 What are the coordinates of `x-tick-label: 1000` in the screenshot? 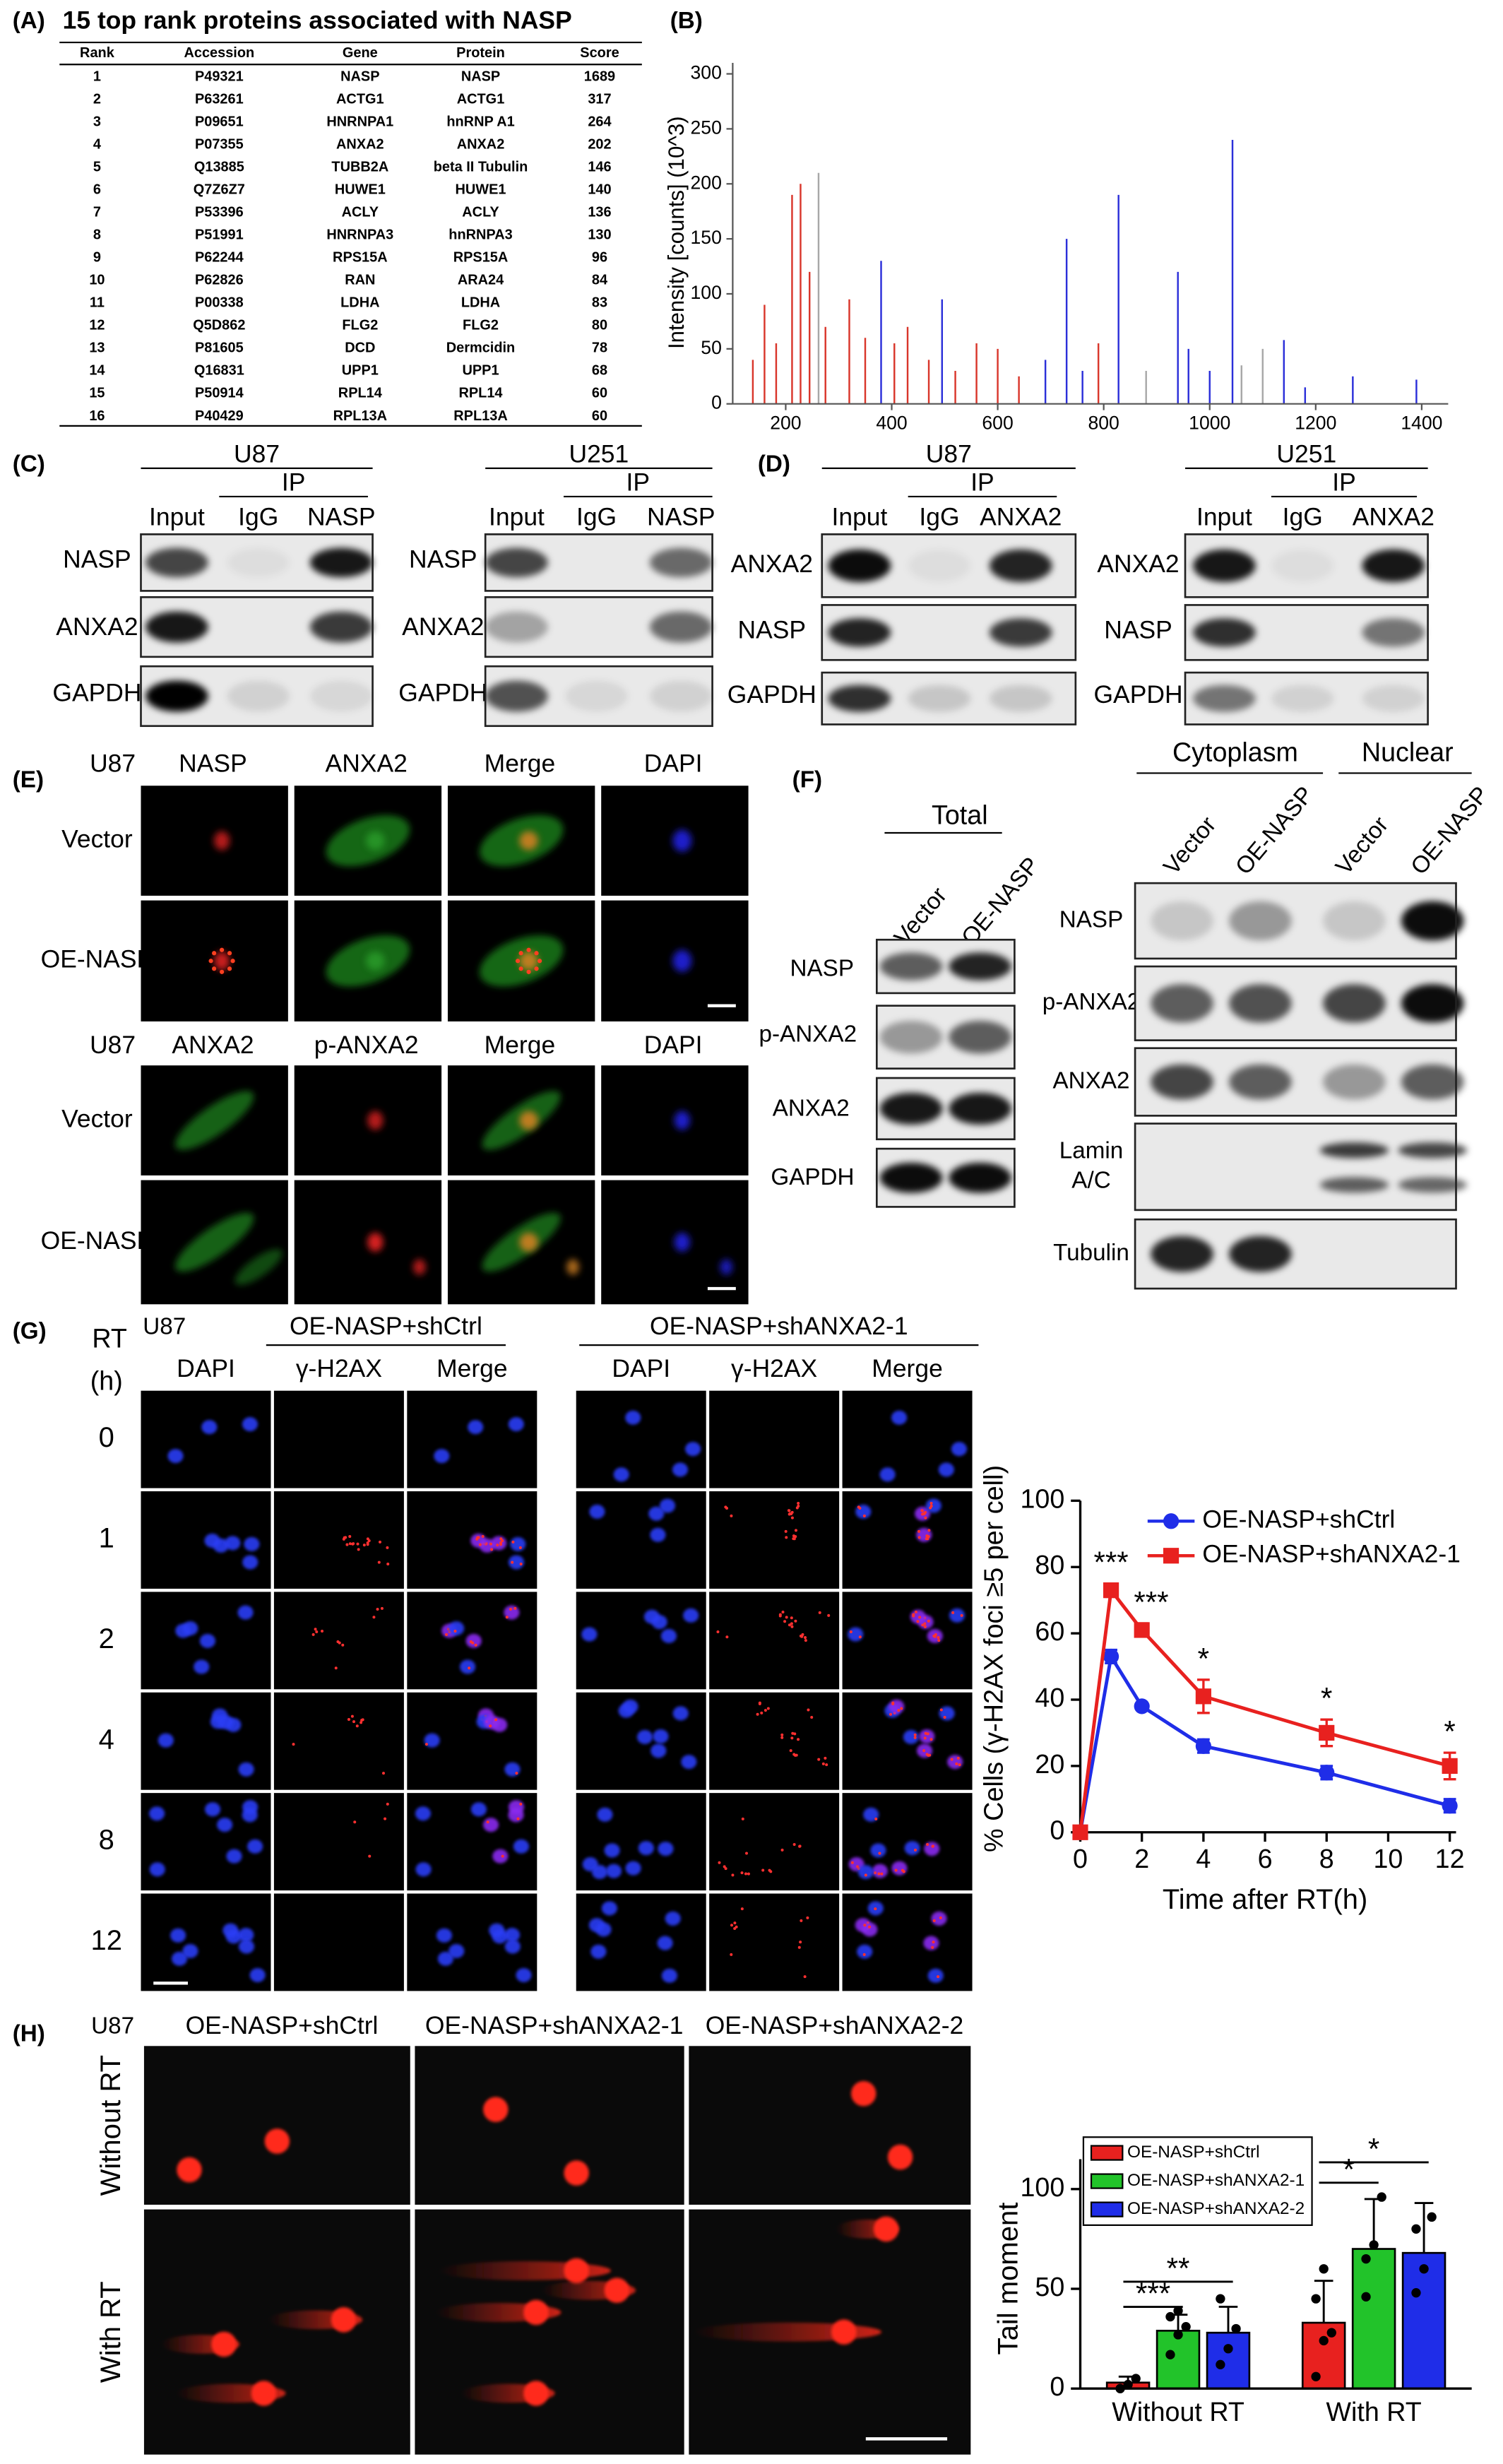 It's located at (1209, 423).